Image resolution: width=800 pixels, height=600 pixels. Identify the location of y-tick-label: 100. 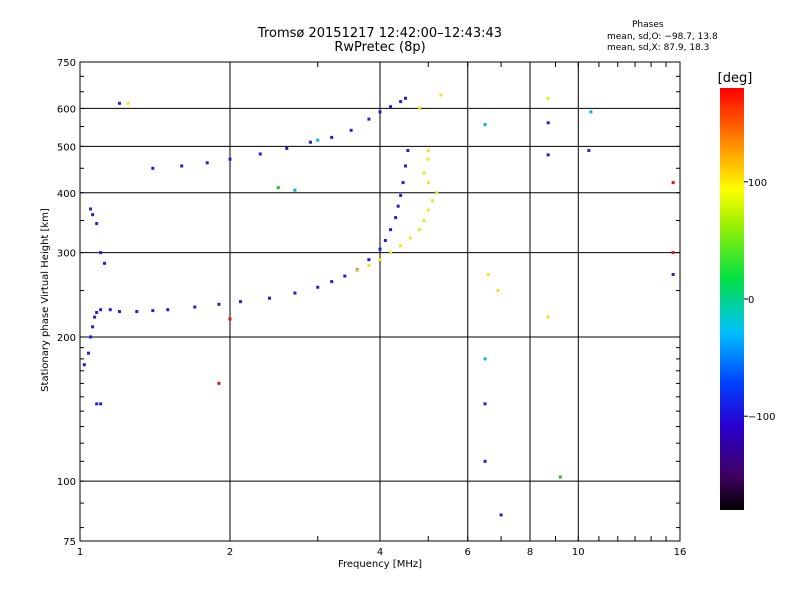
(66, 482).